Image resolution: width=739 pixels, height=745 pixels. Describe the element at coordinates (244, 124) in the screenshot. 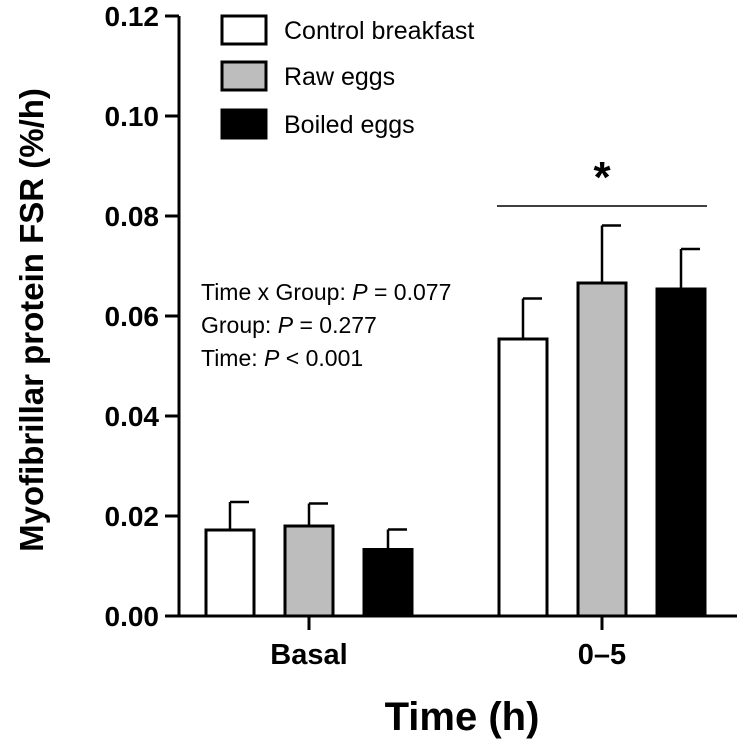

I see `legend-swatch-boiled` at that location.